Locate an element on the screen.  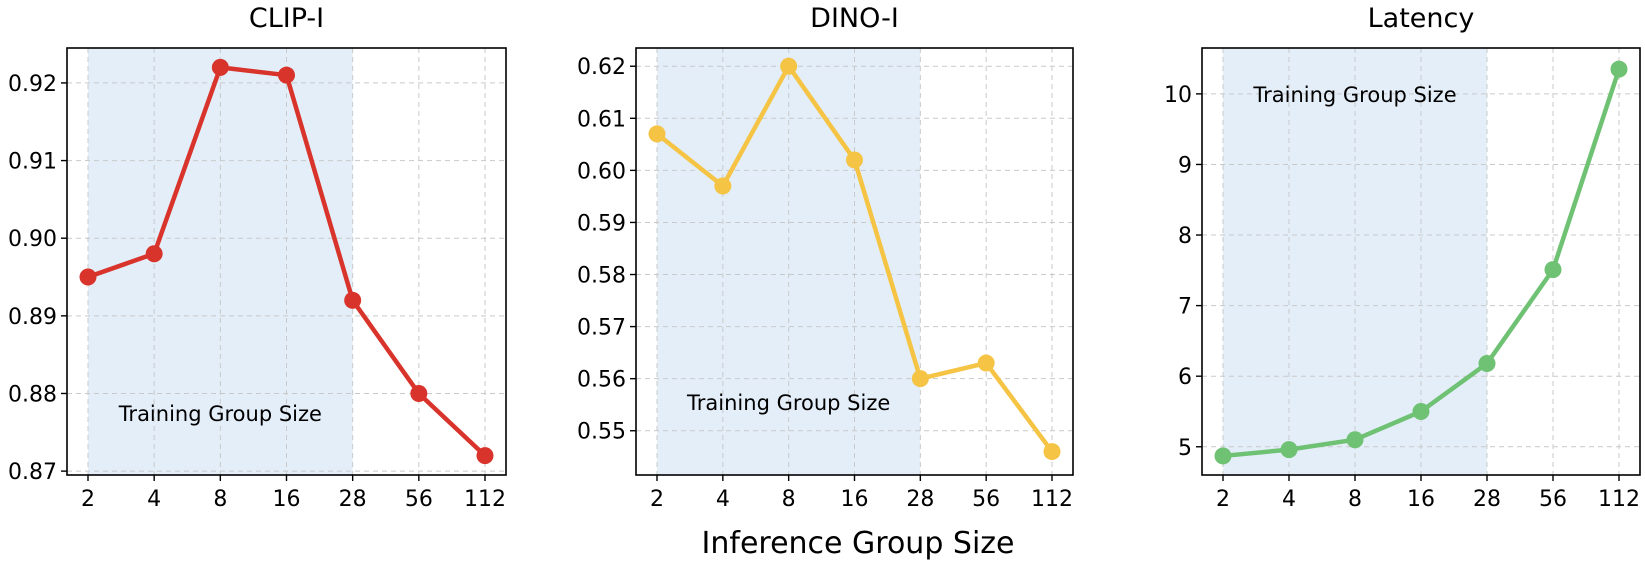
chart-title: CLIP-I is located at coordinates (286, 18).